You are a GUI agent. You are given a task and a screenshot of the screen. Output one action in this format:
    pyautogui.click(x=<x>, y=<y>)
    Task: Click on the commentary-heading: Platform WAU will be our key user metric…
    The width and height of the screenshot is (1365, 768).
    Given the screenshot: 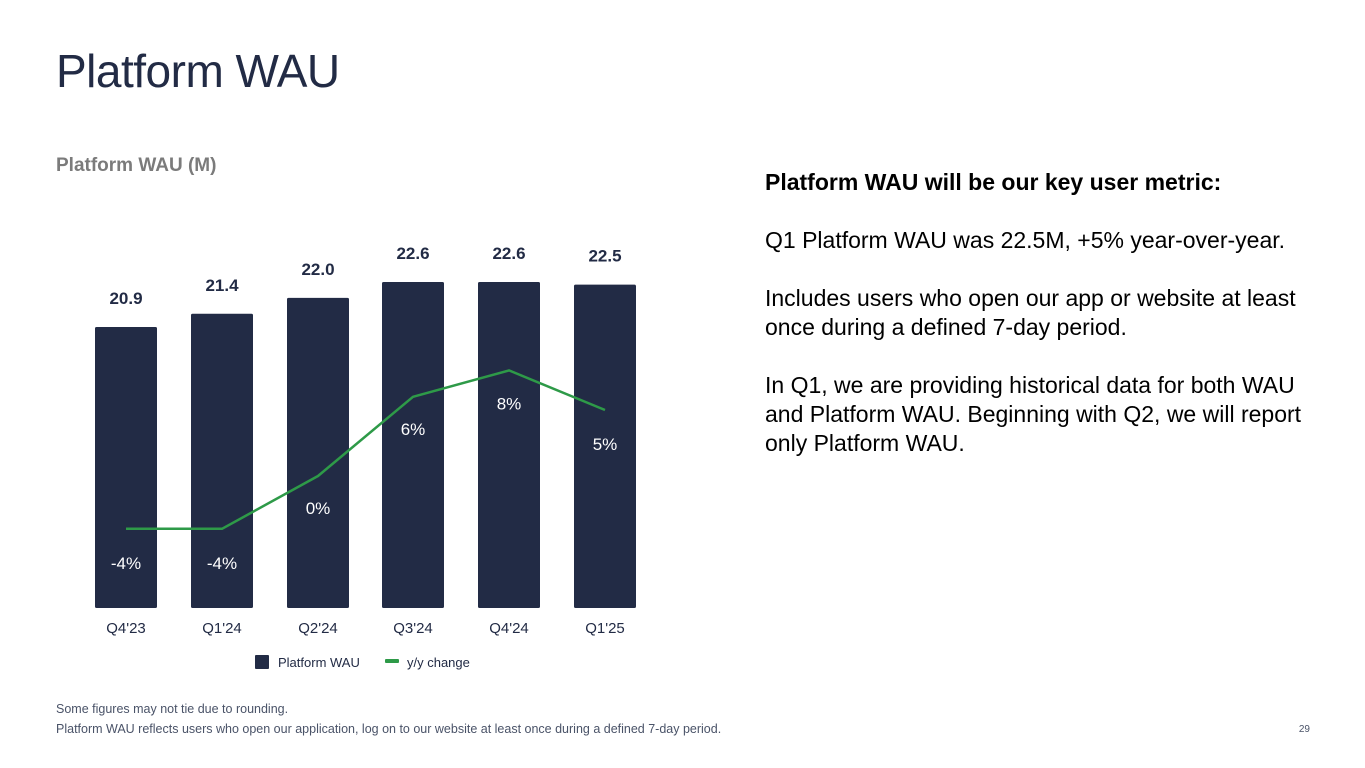 What is the action you would take?
    pyautogui.click(x=993, y=182)
    